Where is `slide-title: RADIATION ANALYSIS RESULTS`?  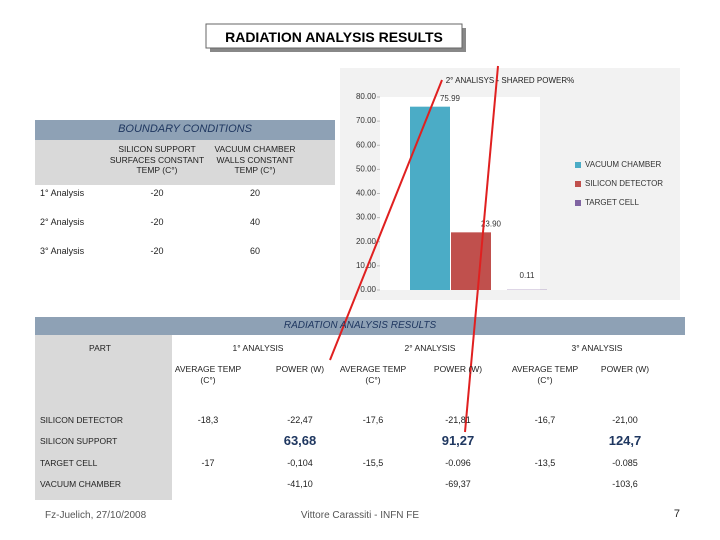 slide-title: RADIATION ANALYSIS RESULTS is located at coordinates (334, 37).